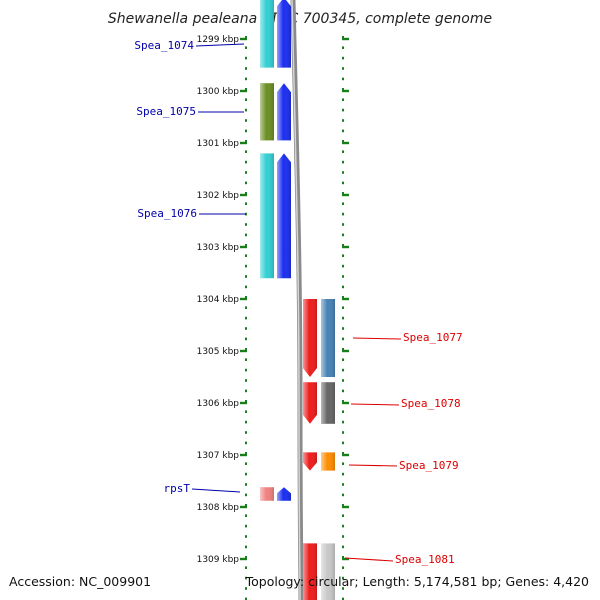  Describe the element at coordinates (216, 490) in the screenshot. I see `leader-line-rpsT` at that location.